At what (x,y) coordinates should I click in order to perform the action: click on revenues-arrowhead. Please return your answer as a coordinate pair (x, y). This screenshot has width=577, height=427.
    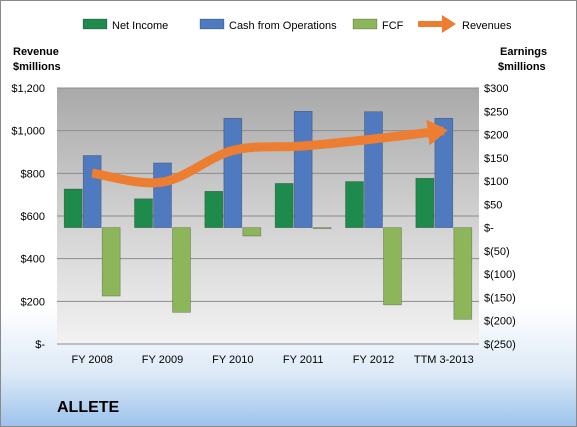
    Looking at the image, I should click on (437, 132).